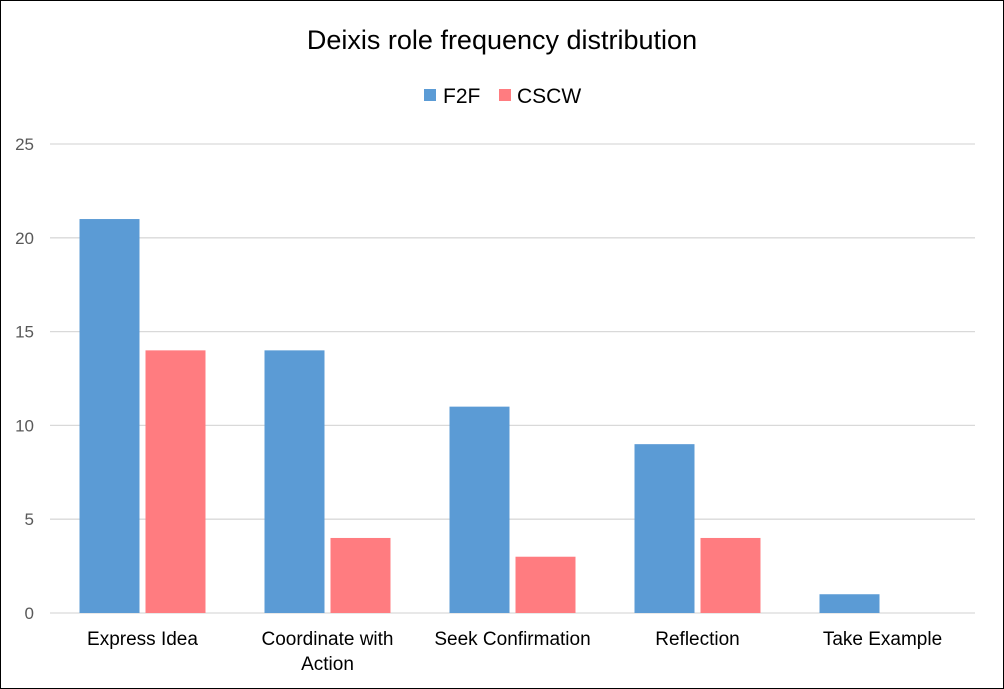 The height and width of the screenshot is (689, 1004). I want to click on x-category-label: Action, so click(327, 664).